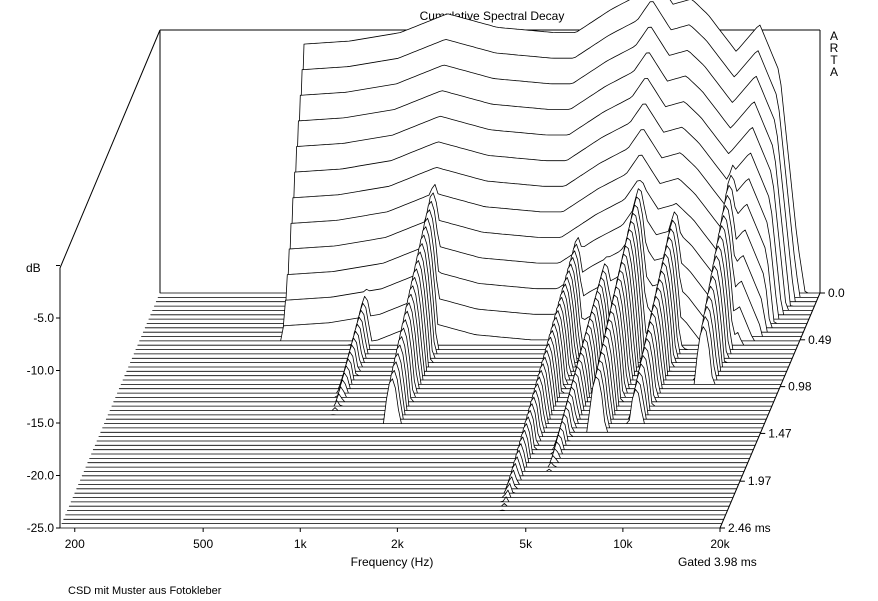 This screenshot has height=601, width=878. What do you see at coordinates (717, 562) in the screenshot?
I see `gated-label: Gated 3.98 ms` at bounding box center [717, 562].